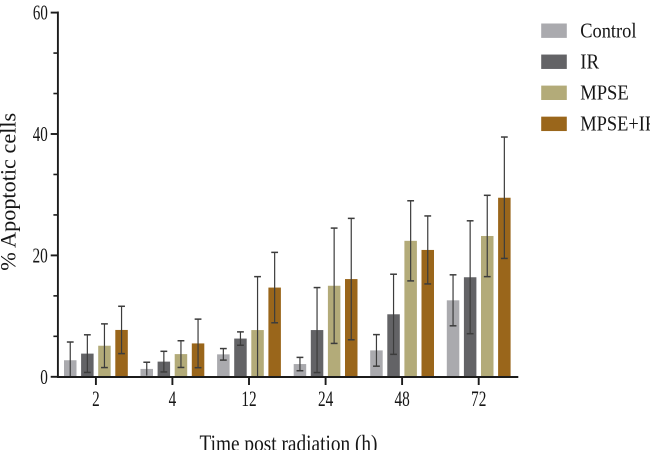 Image resolution: width=650 pixels, height=455 pixels. I want to click on svg-text: 12, so click(248, 398).